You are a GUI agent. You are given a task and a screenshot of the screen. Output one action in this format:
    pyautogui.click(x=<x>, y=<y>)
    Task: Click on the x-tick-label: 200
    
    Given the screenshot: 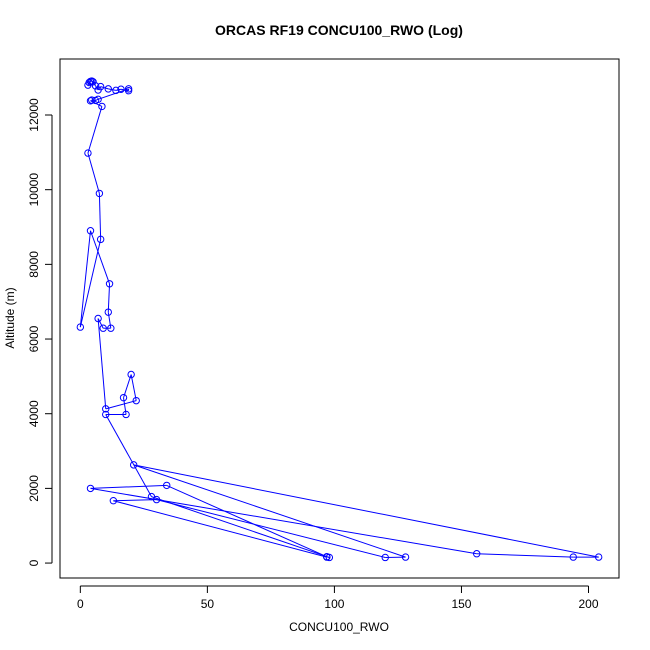 What is the action you would take?
    pyautogui.click(x=588, y=604)
    